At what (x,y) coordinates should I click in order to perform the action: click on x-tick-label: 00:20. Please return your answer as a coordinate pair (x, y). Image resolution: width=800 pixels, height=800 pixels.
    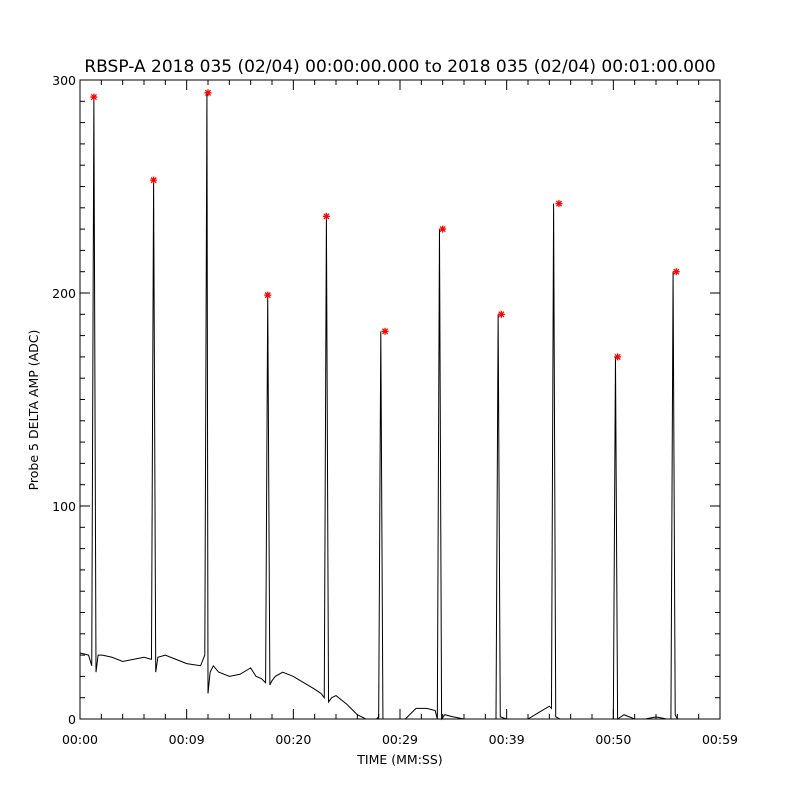
    Looking at the image, I should click on (293, 739).